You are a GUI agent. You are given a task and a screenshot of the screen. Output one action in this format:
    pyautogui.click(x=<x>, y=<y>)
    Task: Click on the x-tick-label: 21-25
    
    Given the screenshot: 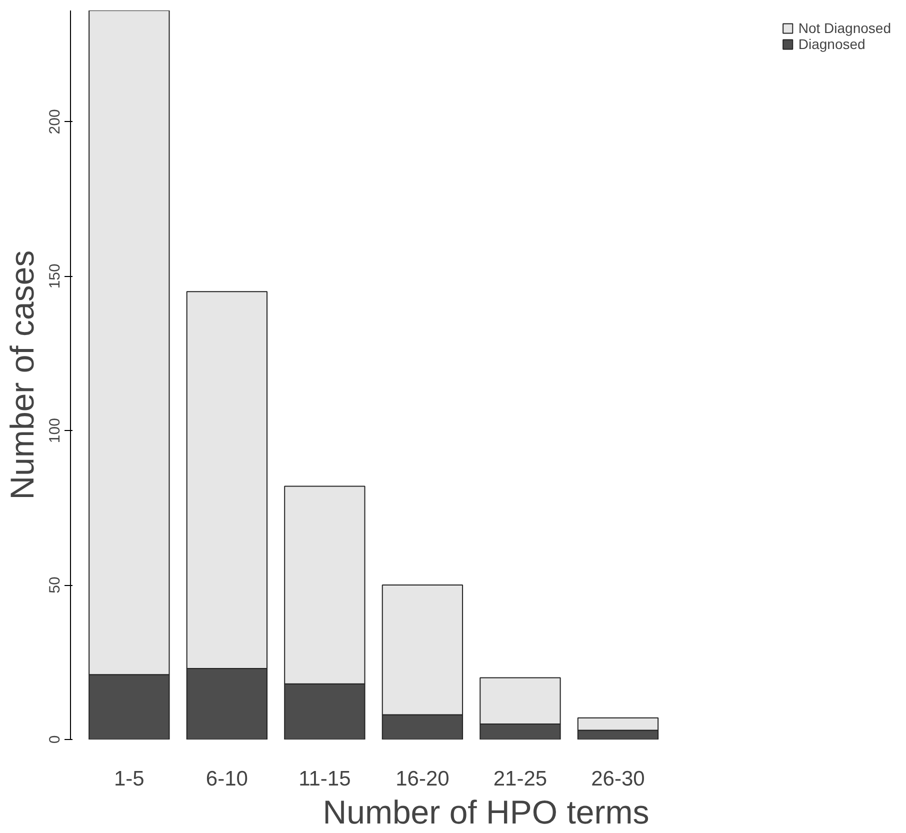 What is the action you would take?
    pyautogui.click(x=520, y=779)
    